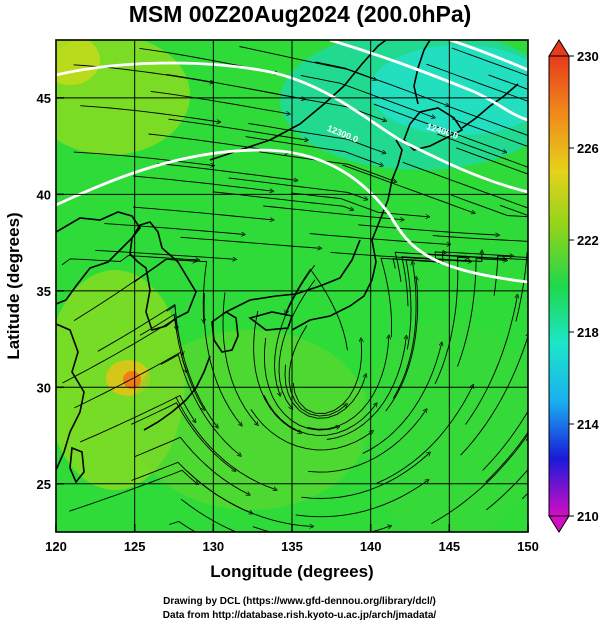  What do you see at coordinates (271, 321) in the screenshot?
I see `coast-shikoku` at bounding box center [271, 321].